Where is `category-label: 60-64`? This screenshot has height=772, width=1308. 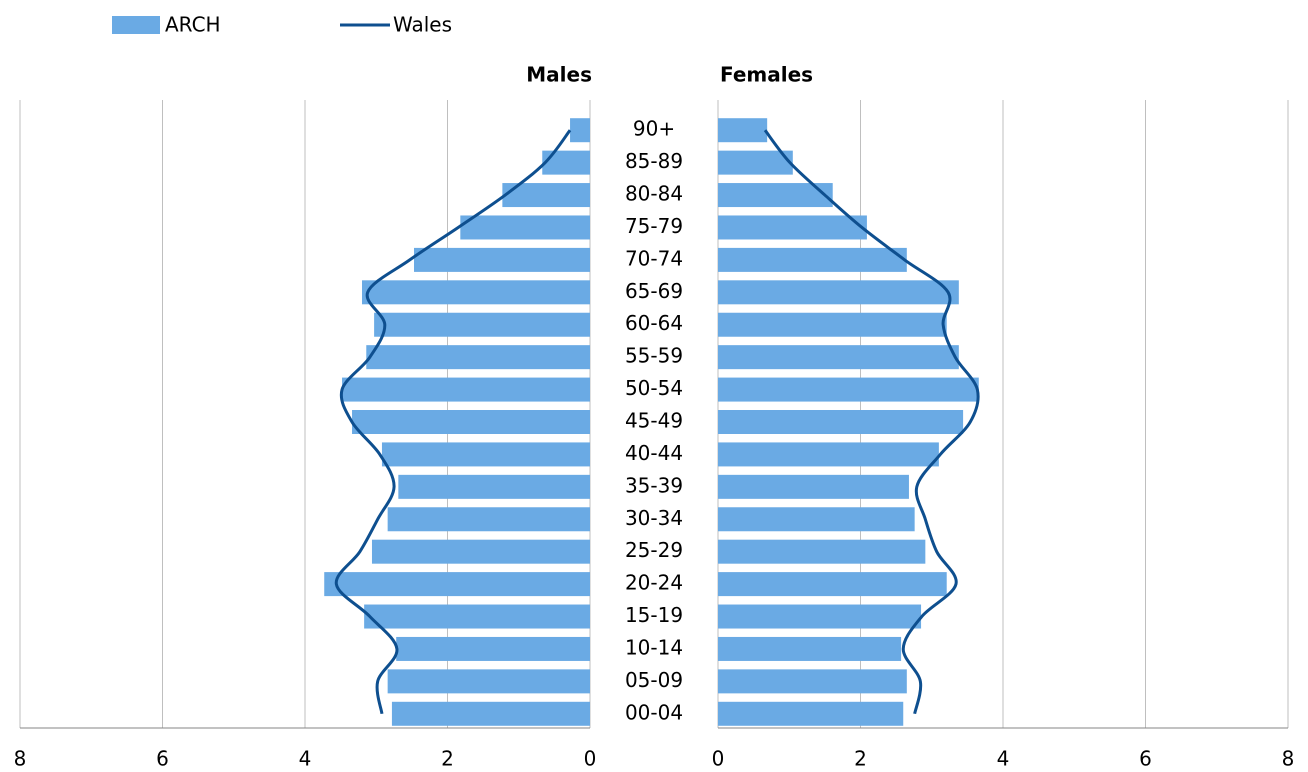 category-label: 60-64 is located at coordinates (654, 323).